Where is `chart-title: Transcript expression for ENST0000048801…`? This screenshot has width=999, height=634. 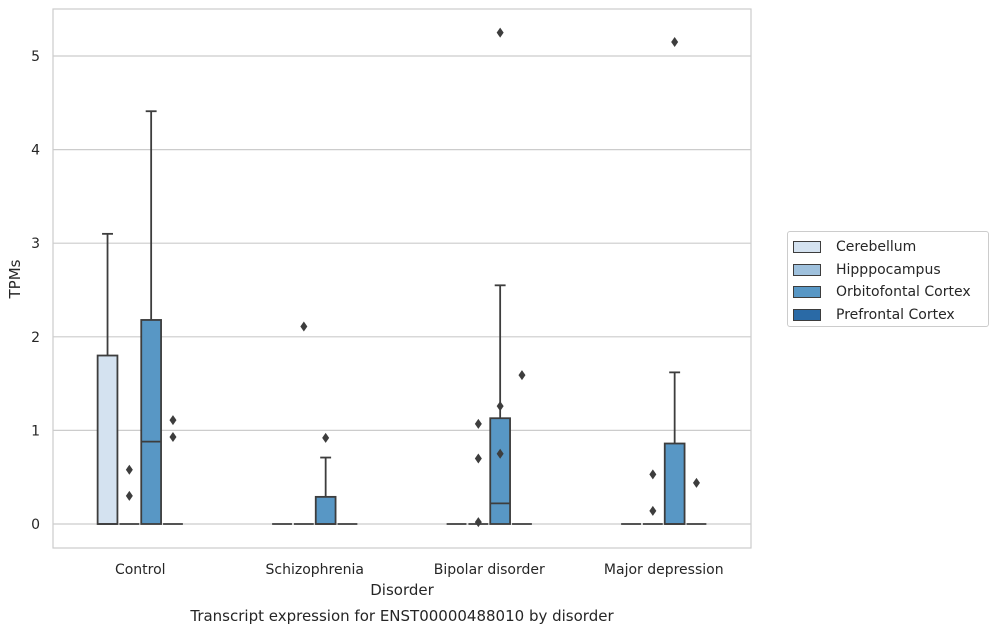 chart-title: Transcript expression for ENST0000048801… is located at coordinates (401, 616).